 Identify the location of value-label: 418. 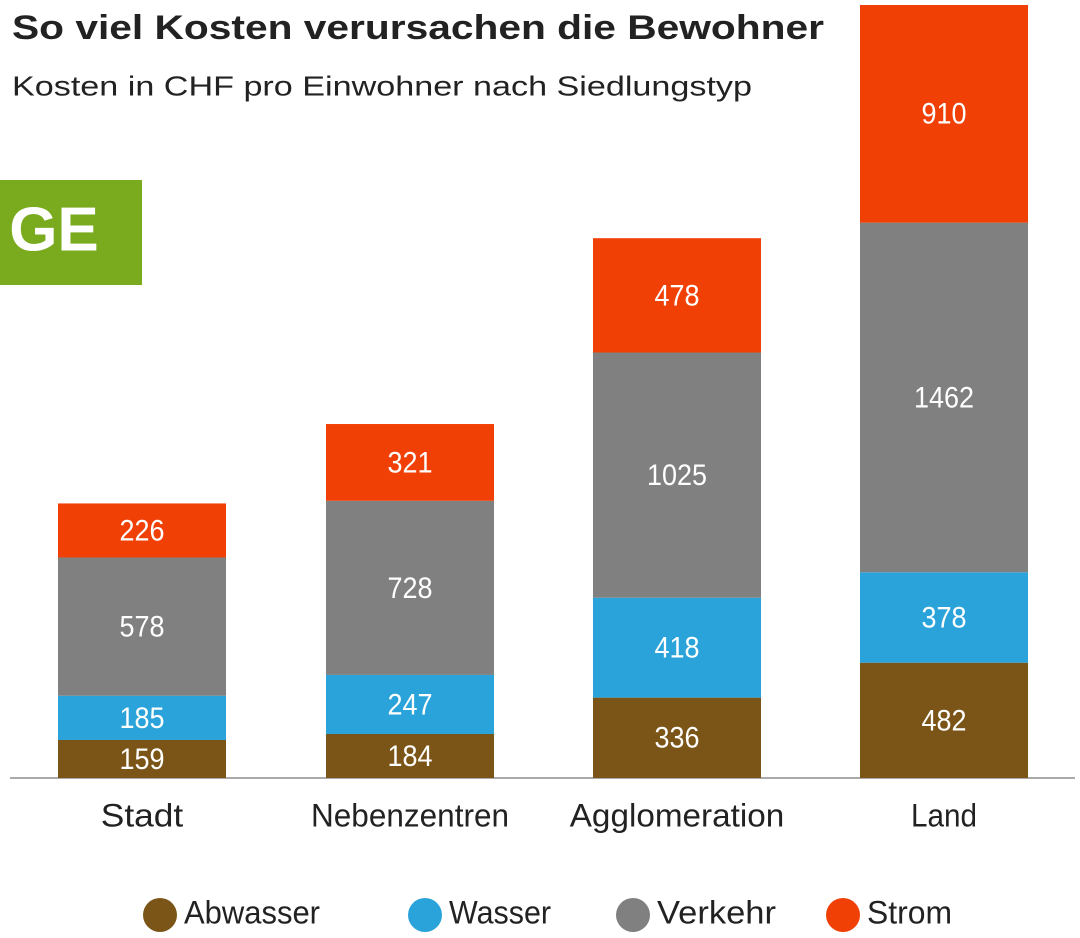
(677, 648).